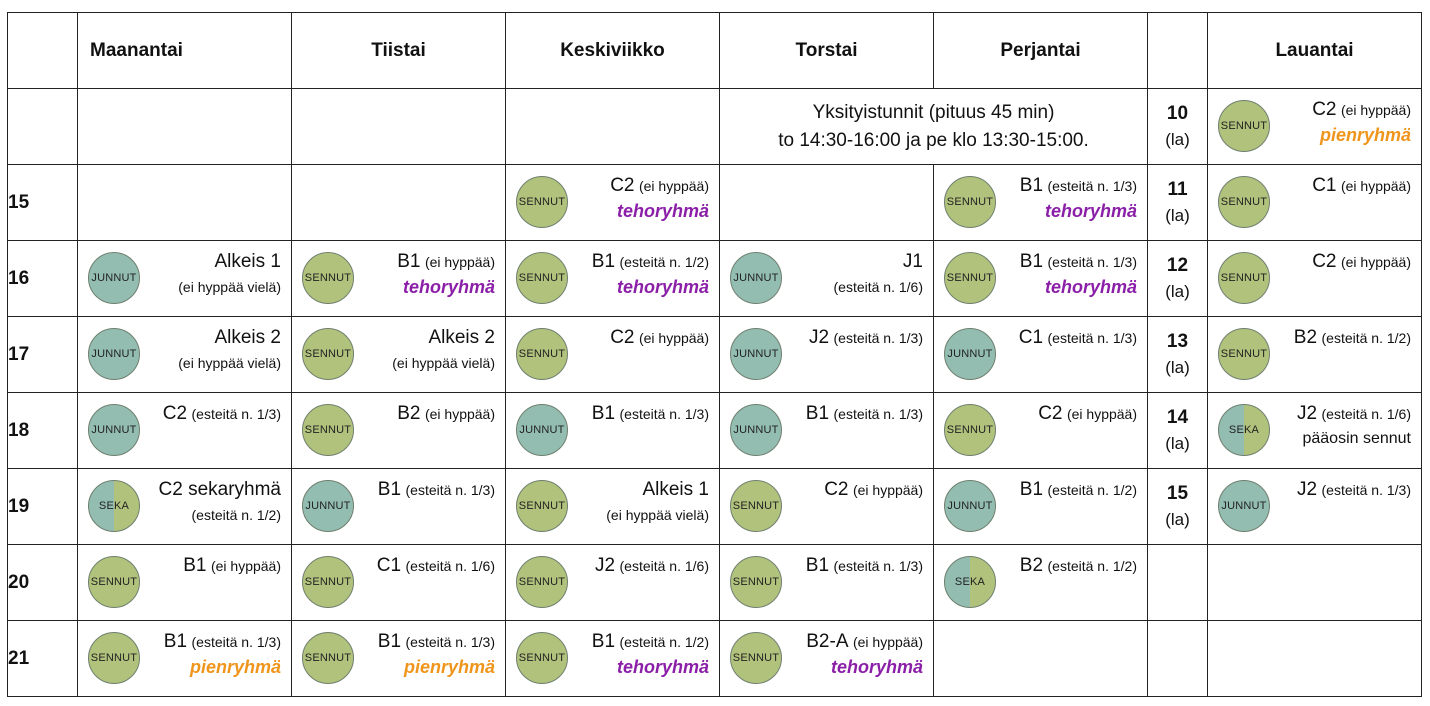 This screenshot has width=1430, height=706. I want to click on lesson-level: J2, so click(819, 337).